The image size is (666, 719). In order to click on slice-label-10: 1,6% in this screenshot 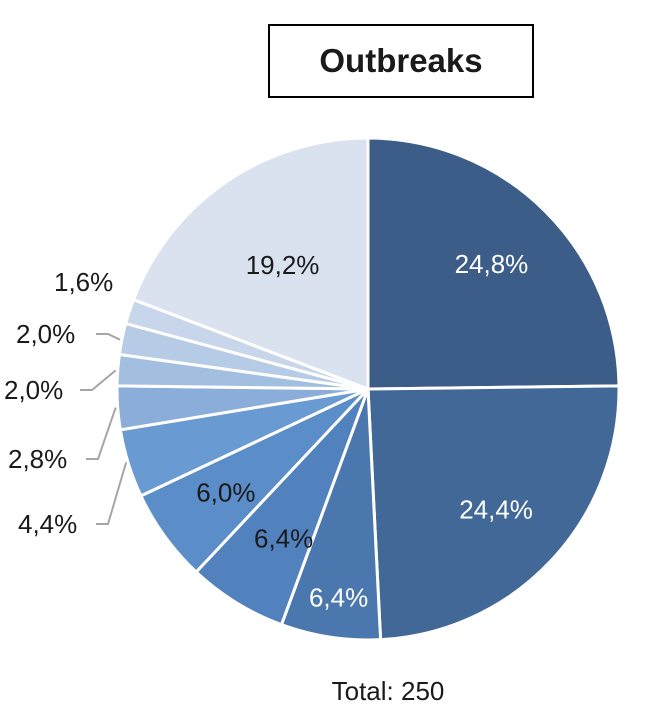, I will do `click(83, 282)`.